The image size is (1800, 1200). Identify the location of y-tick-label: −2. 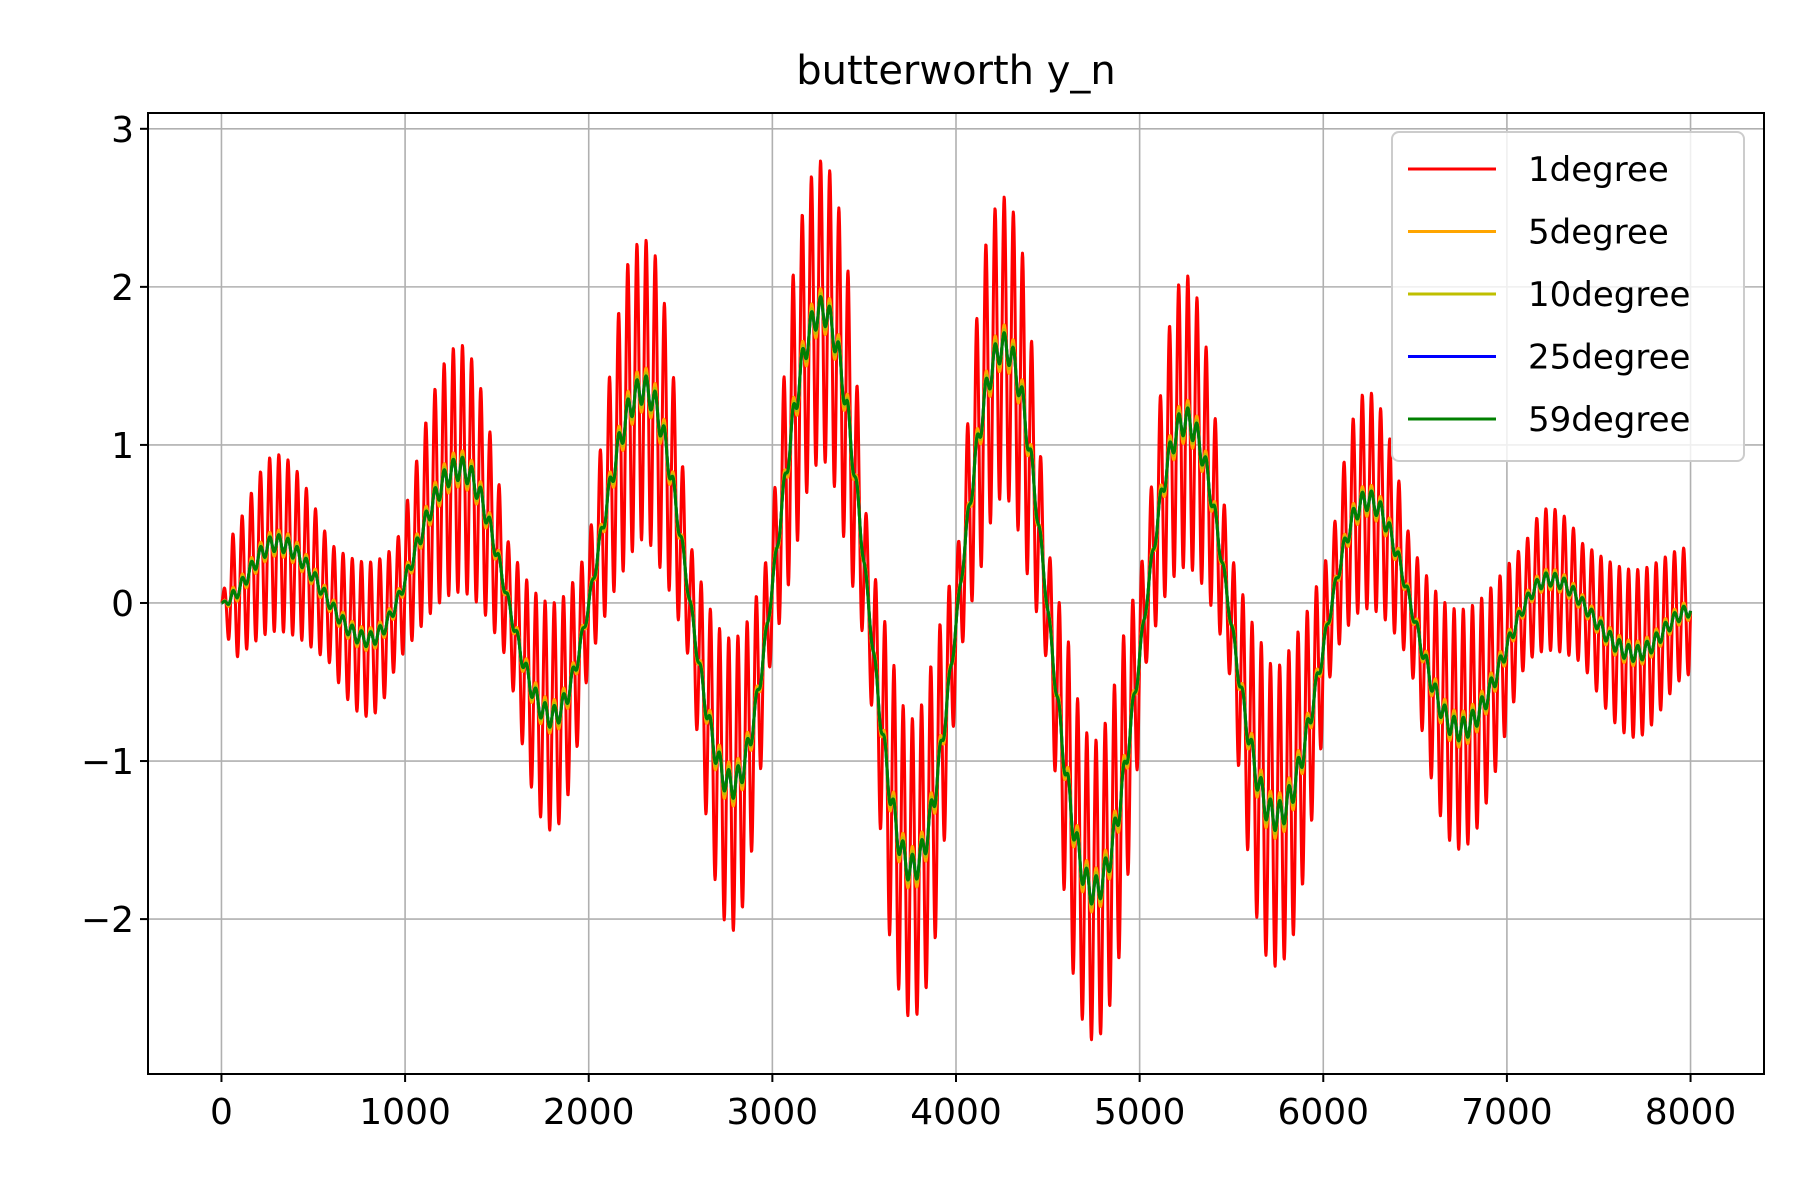
(107, 920).